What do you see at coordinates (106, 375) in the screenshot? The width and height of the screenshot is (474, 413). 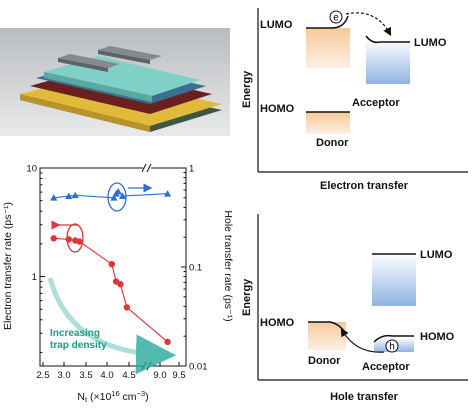 I see `x-tick-label: 4.0` at bounding box center [106, 375].